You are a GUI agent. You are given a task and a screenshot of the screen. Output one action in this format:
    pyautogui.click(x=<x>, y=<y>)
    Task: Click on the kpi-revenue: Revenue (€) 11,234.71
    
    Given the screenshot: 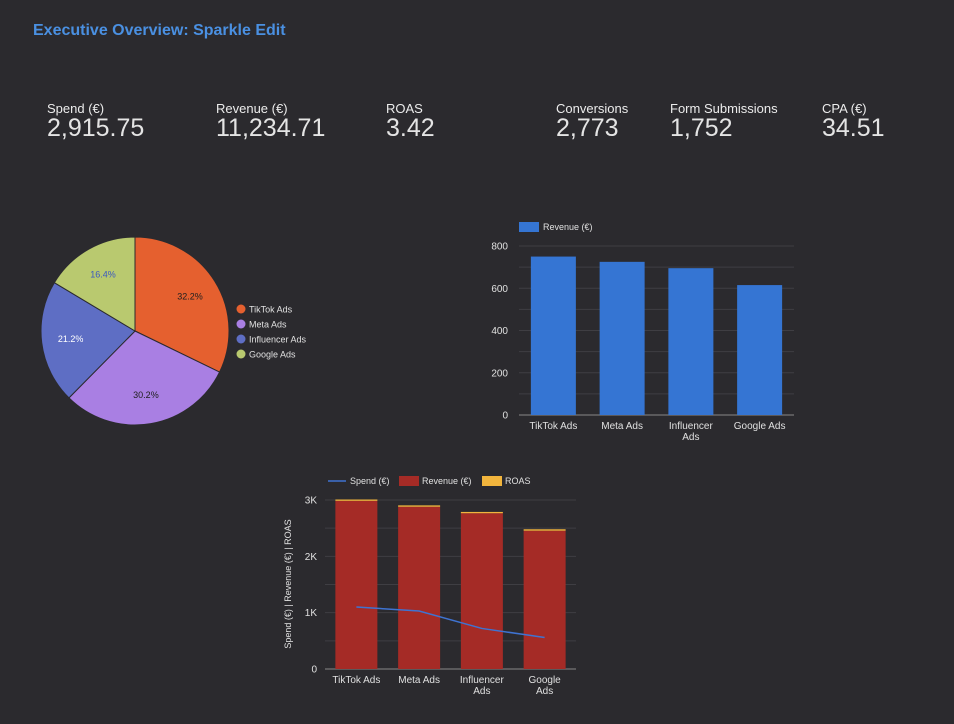 What is the action you would take?
    pyautogui.click(x=270, y=121)
    